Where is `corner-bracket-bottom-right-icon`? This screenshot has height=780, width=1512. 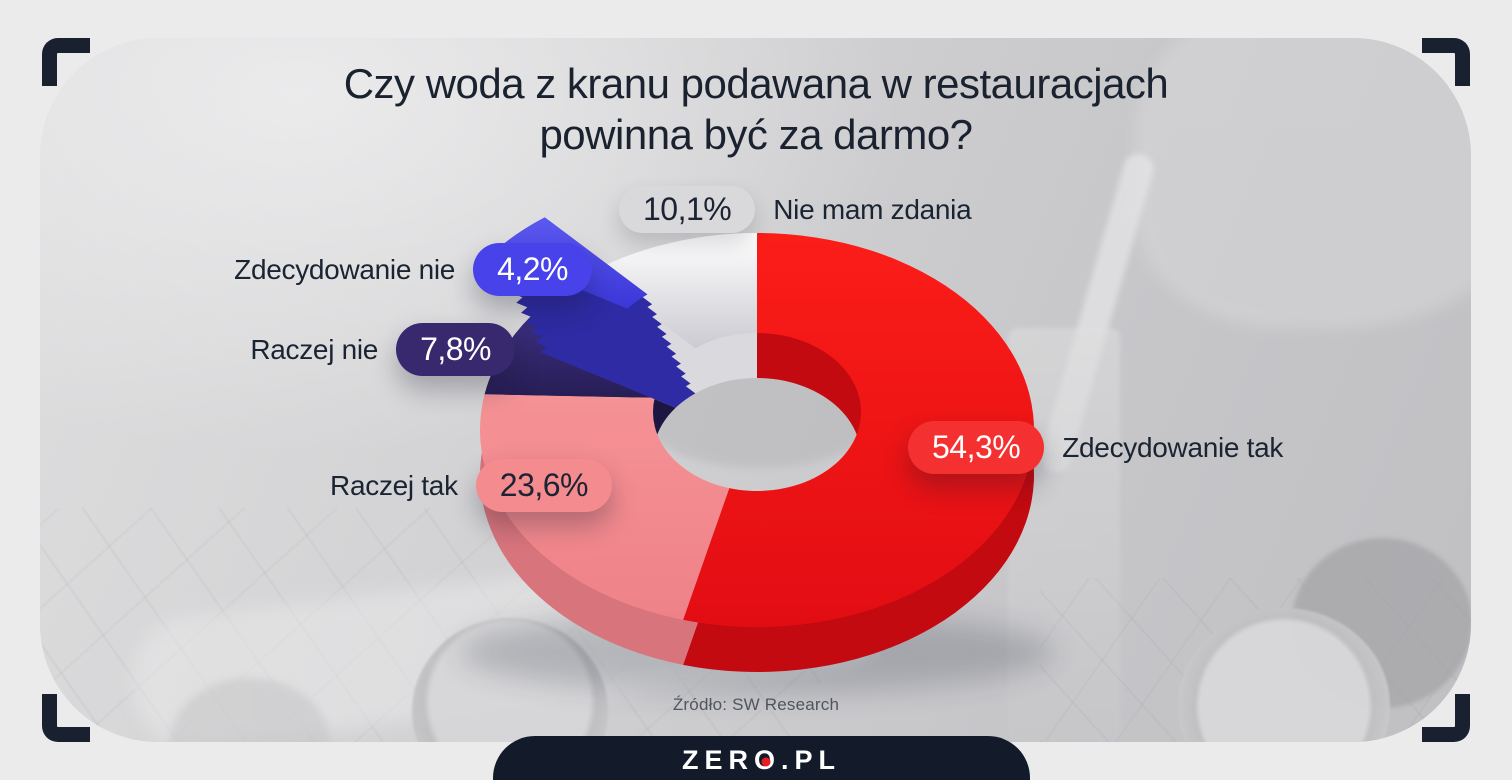 corner-bracket-bottom-right-icon is located at coordinates (1446, 718).